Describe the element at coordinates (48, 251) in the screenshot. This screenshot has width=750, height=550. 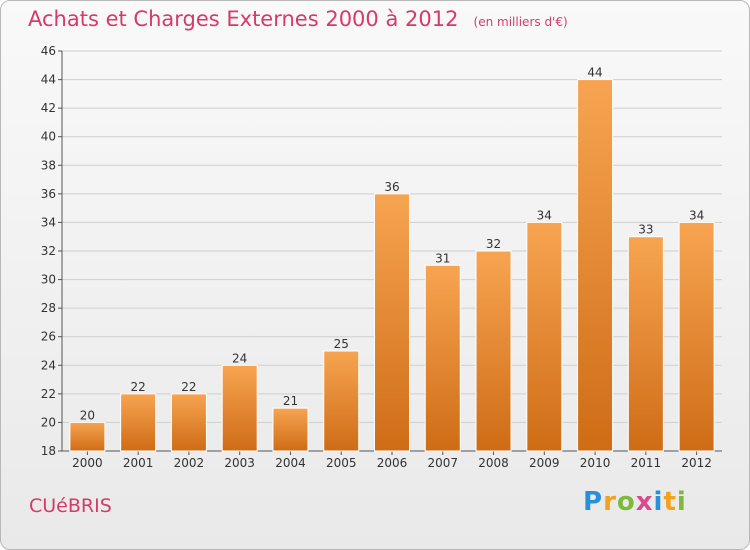
I see `y-tick-label: 32` at that location.